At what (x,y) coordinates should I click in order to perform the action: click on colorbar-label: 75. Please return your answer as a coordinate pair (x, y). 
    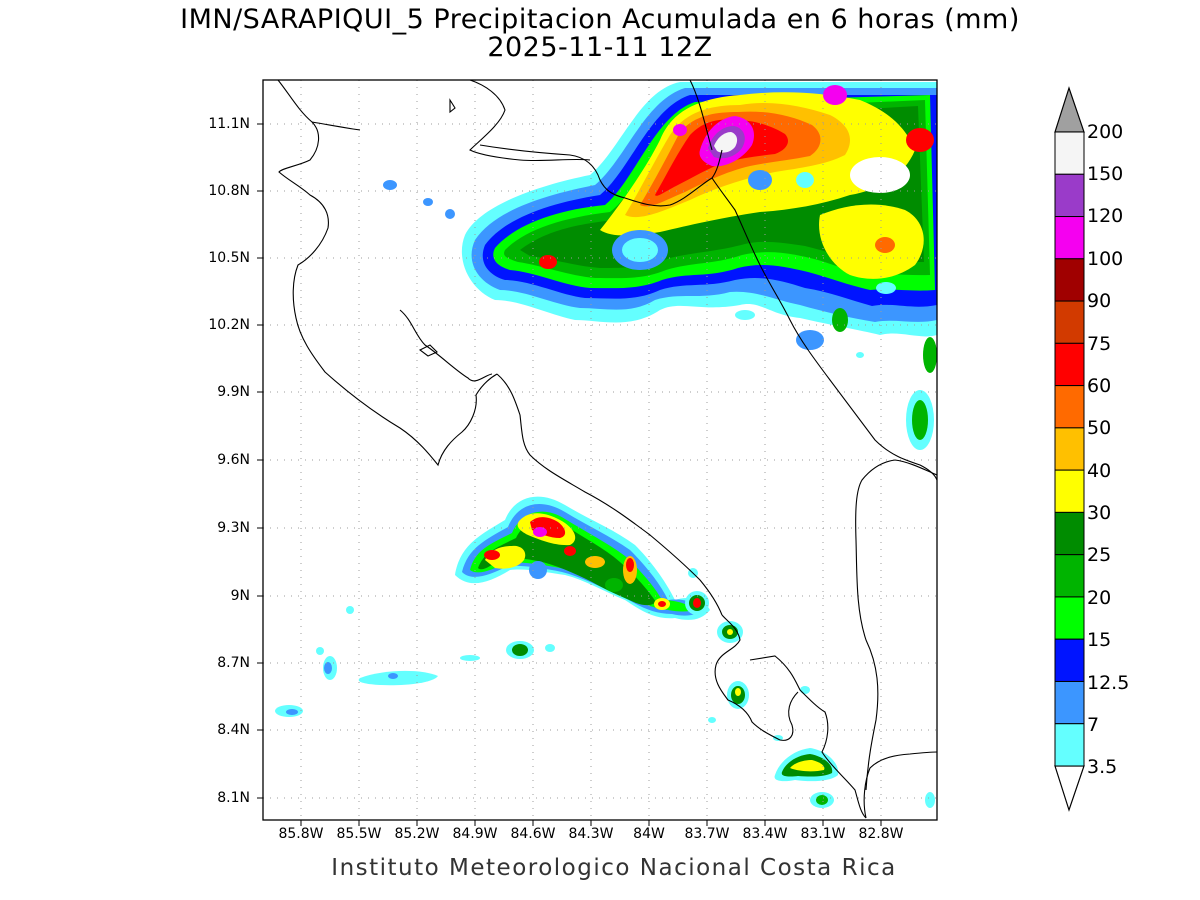
    Looking at the image, I should click on (1099, 344).